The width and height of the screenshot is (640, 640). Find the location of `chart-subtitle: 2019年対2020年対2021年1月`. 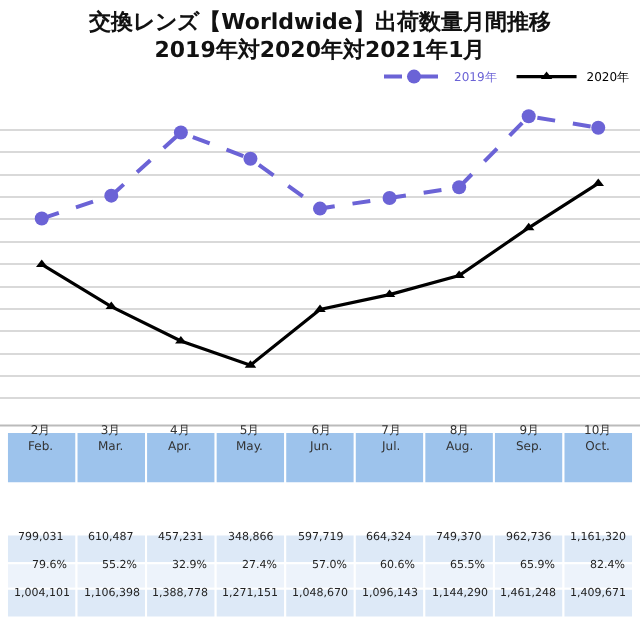

chart-subtitle: 2019年対2020年対2021年1月 is located at coordinates (320, 50).